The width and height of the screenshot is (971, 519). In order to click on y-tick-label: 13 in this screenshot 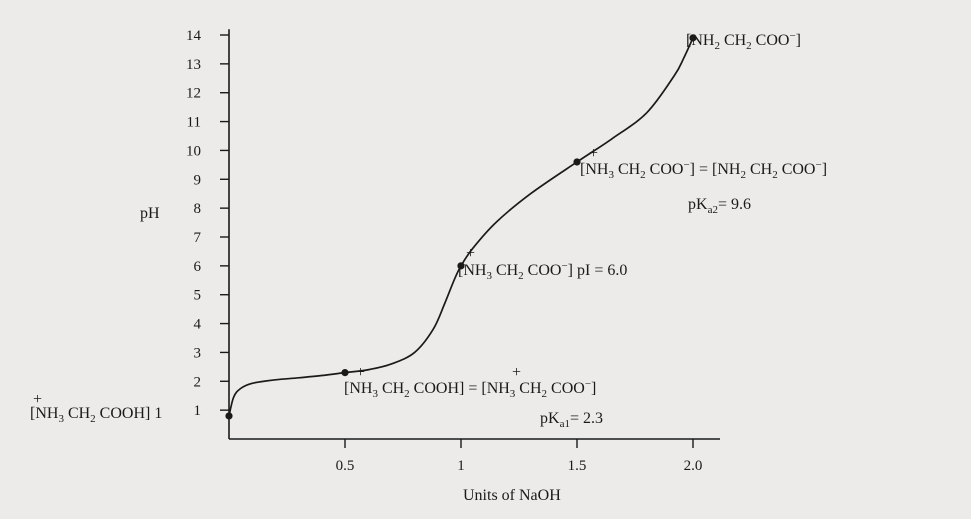, I will do `click(193, 65)`.